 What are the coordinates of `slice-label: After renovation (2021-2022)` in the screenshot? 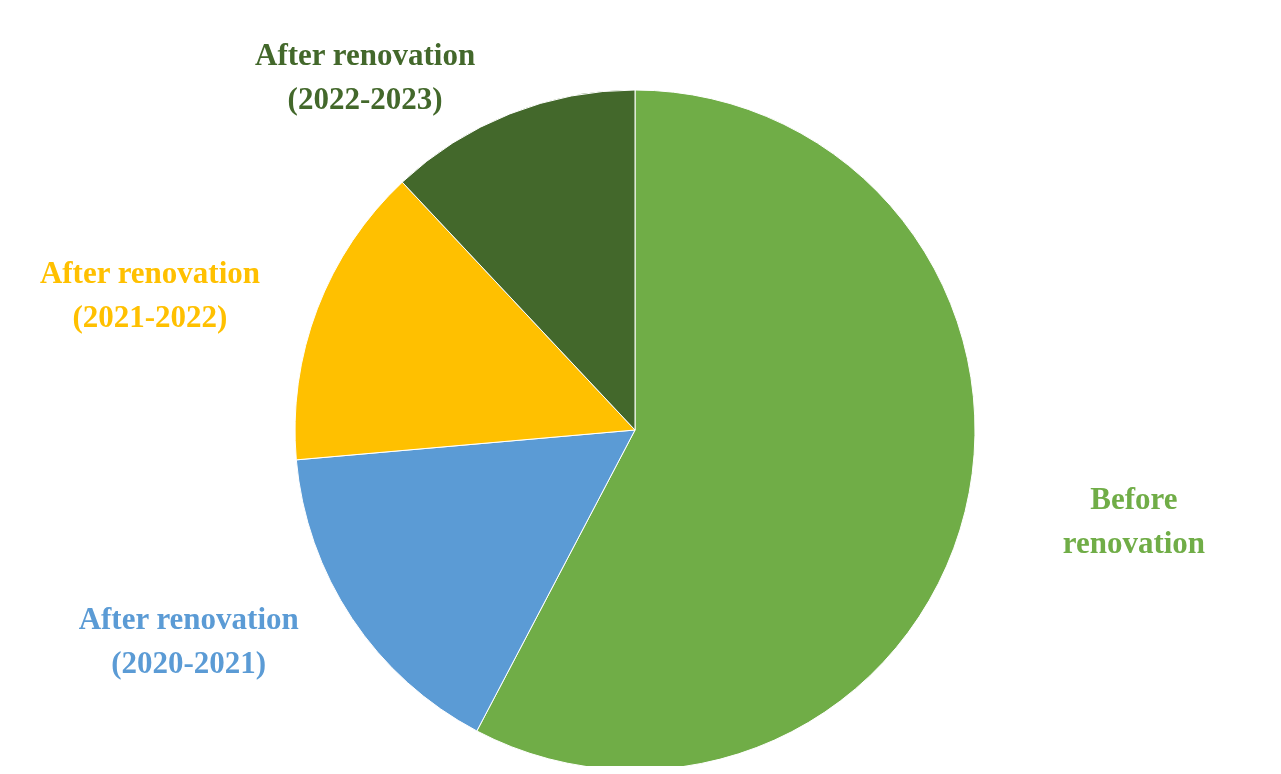 It's located at (150, 294).